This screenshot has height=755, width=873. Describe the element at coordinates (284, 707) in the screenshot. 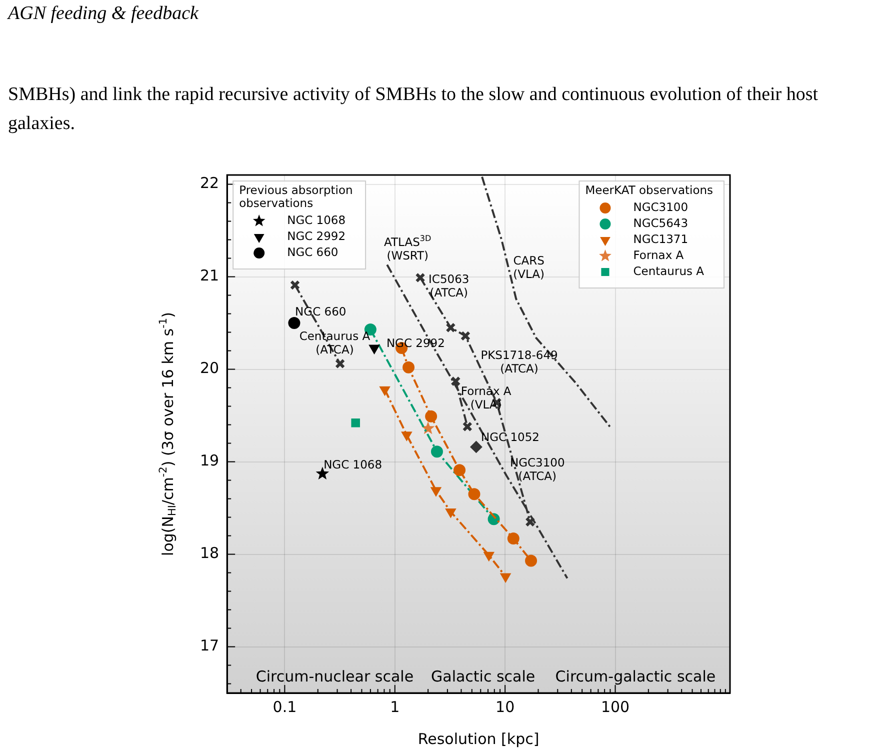

I see `x-tick-label: 0.1` at that location.